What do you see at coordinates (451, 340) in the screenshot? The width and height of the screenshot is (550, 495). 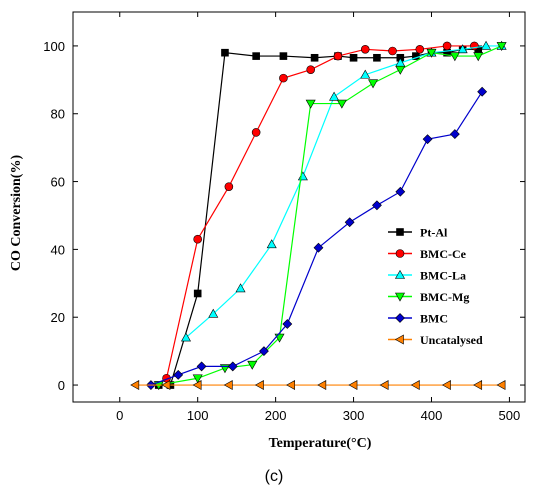 I see `legend-label: Uncatalysed` at bounding box center [451, 340].